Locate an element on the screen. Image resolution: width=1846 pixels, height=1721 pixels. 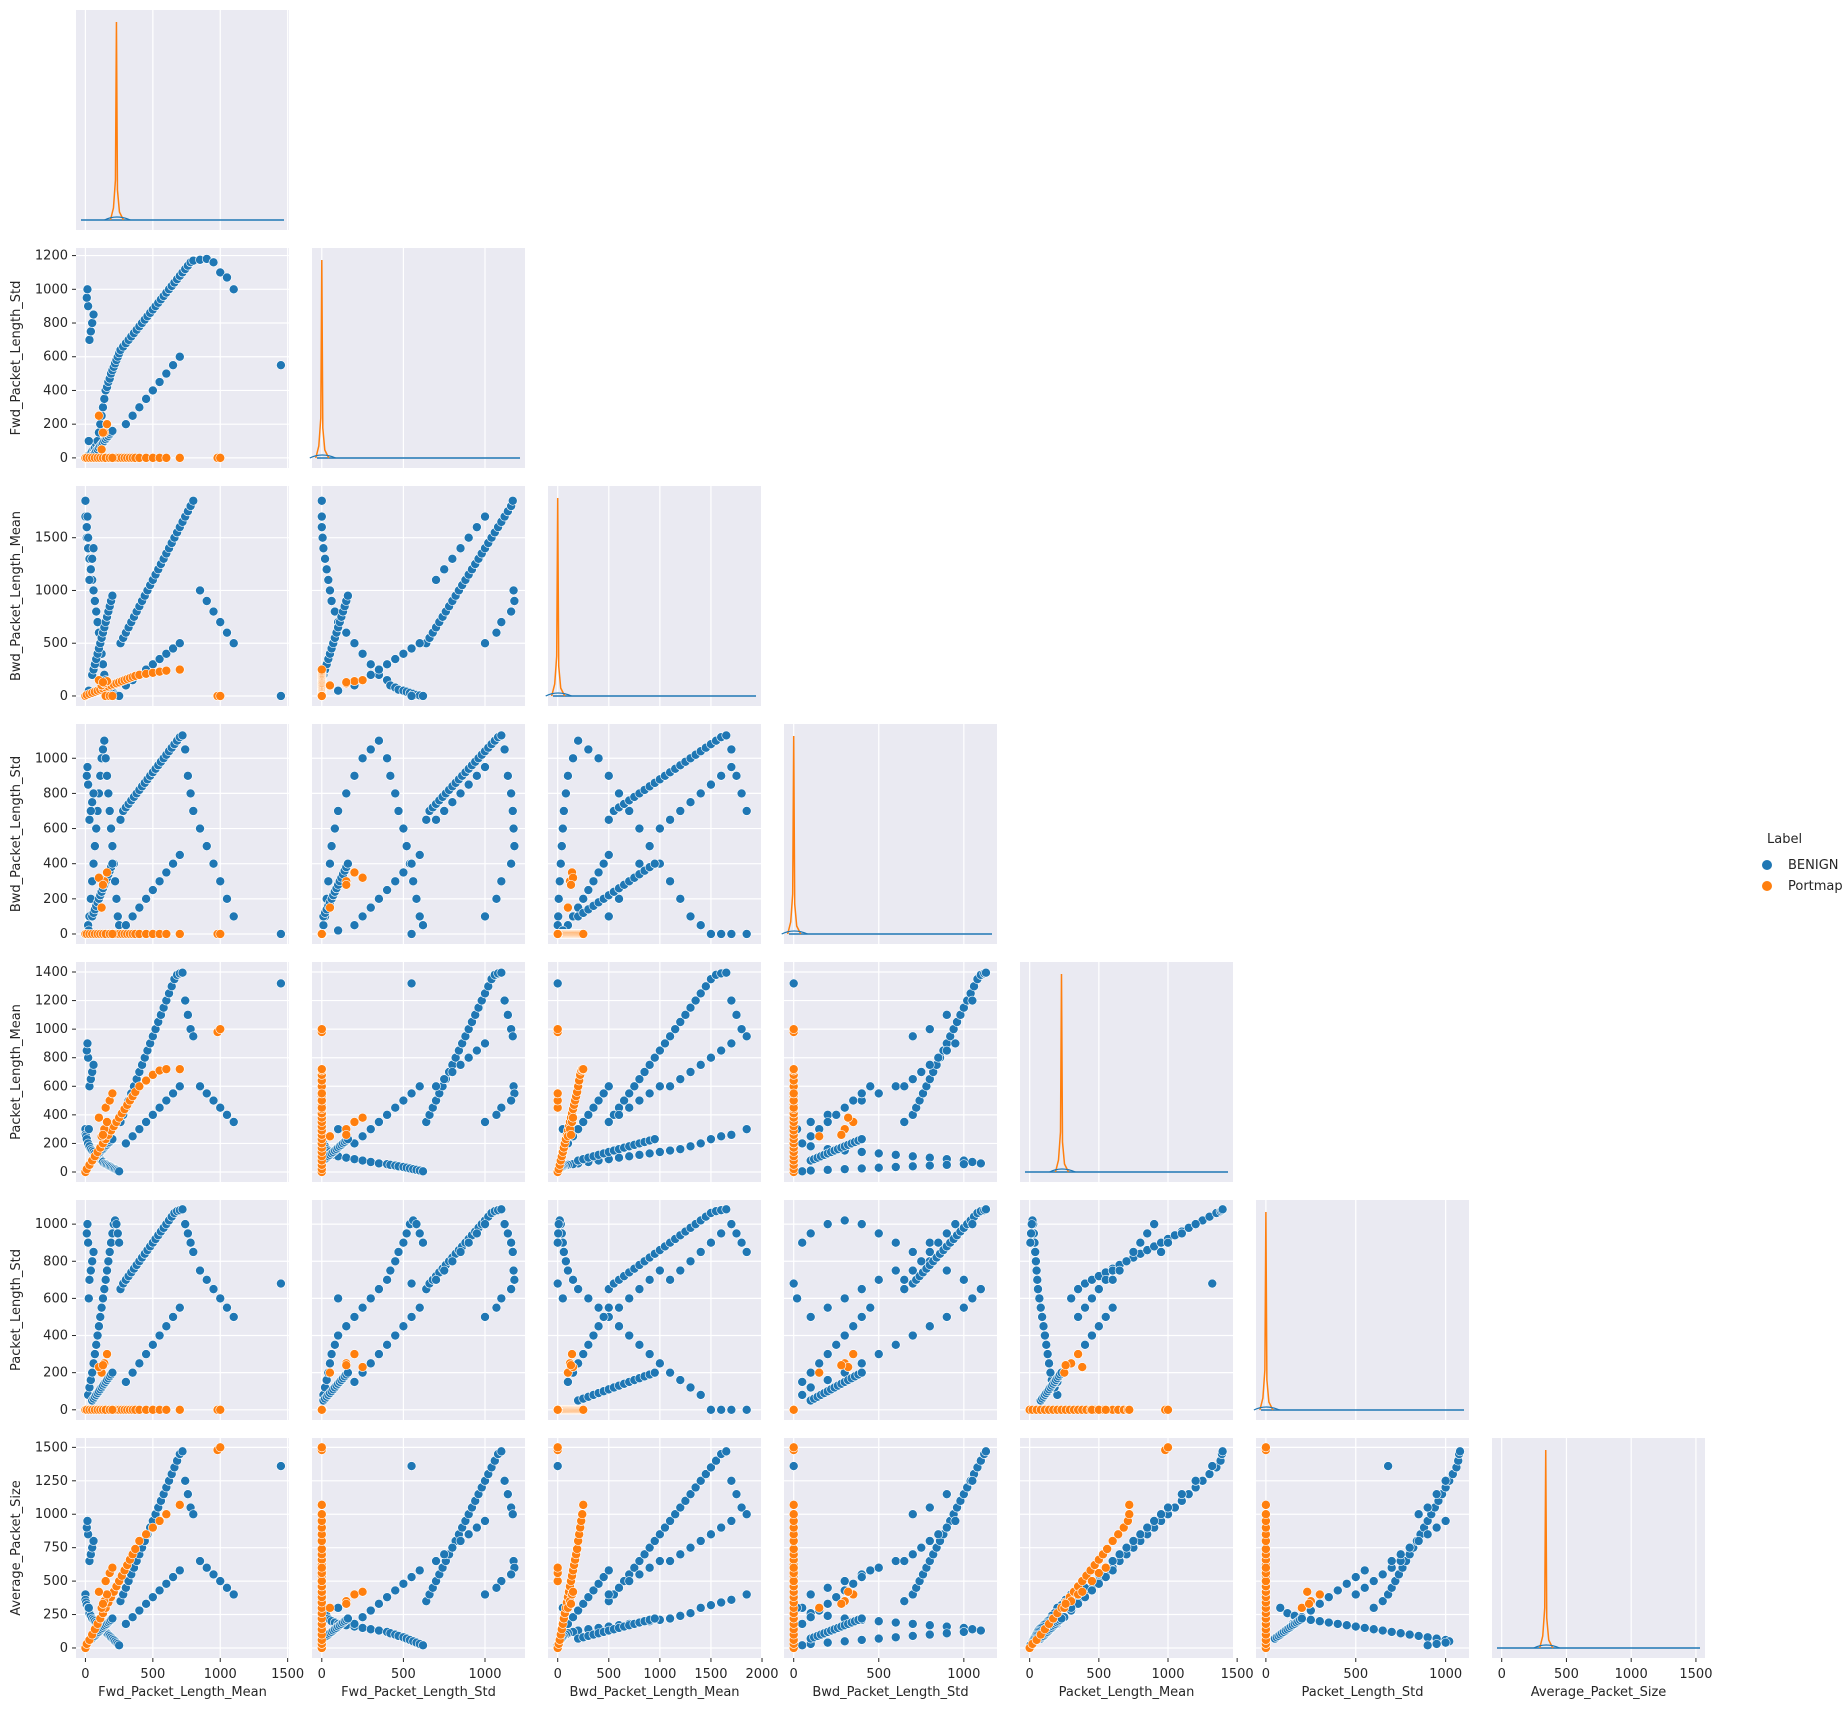
x-axis-label: Fwd_Packet_Length_Std is located at coordinates (418, 1692).